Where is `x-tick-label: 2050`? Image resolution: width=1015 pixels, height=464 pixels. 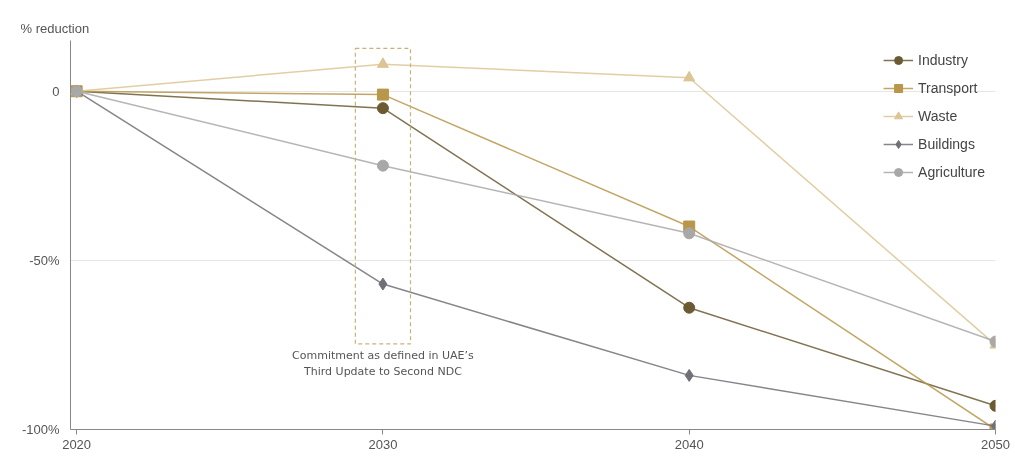 x-tick-label: 2050 is located at coordinates (995, 444).